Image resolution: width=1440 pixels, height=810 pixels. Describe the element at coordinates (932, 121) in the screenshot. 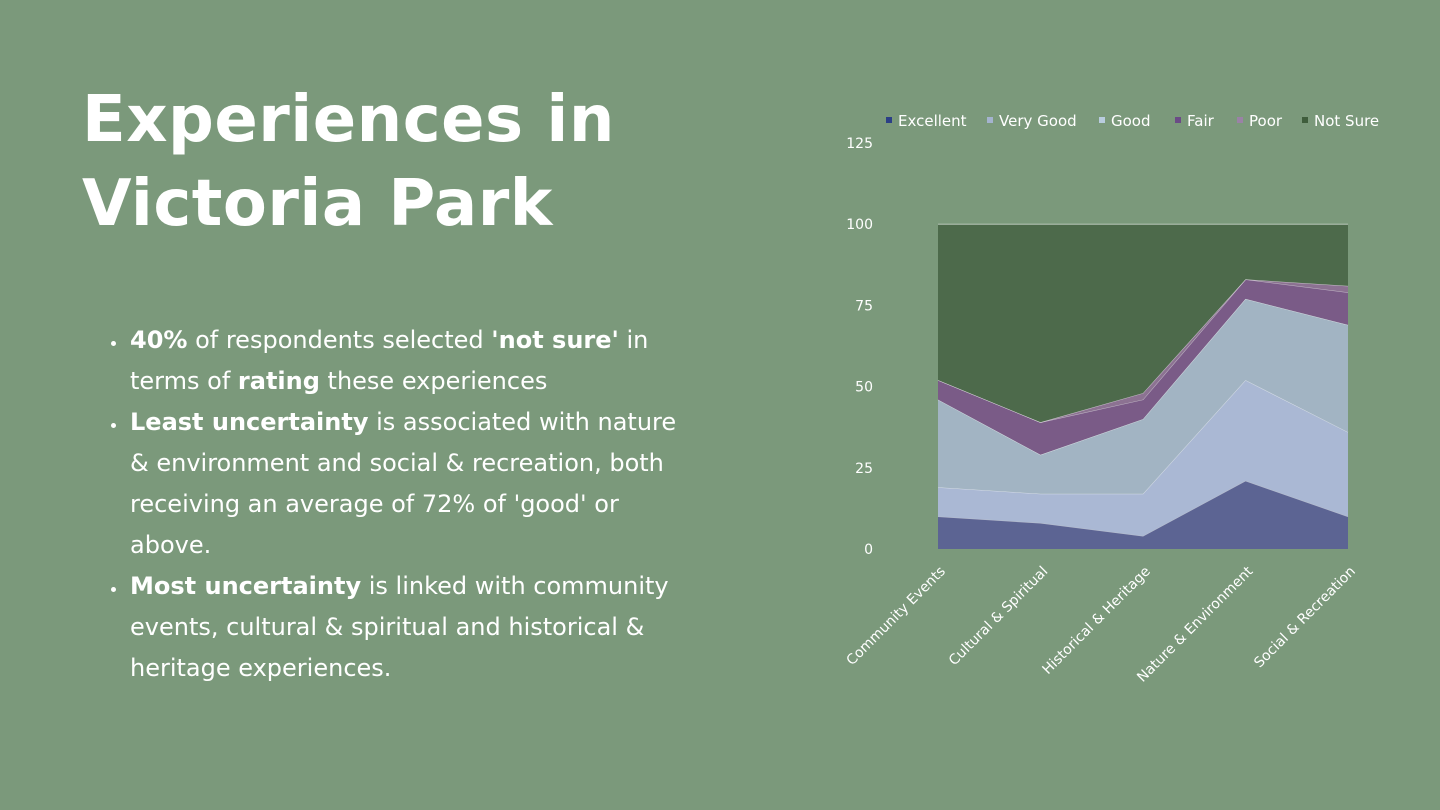

I see `legend-label: Excellent` at that location.